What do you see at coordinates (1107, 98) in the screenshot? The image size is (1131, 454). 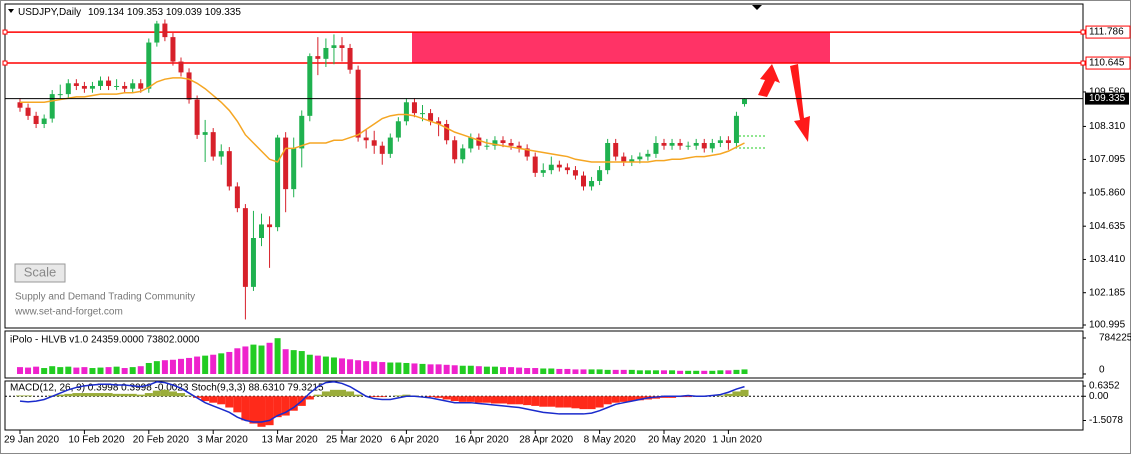 I see `price-label-box` at bounding box center [1107, 98].